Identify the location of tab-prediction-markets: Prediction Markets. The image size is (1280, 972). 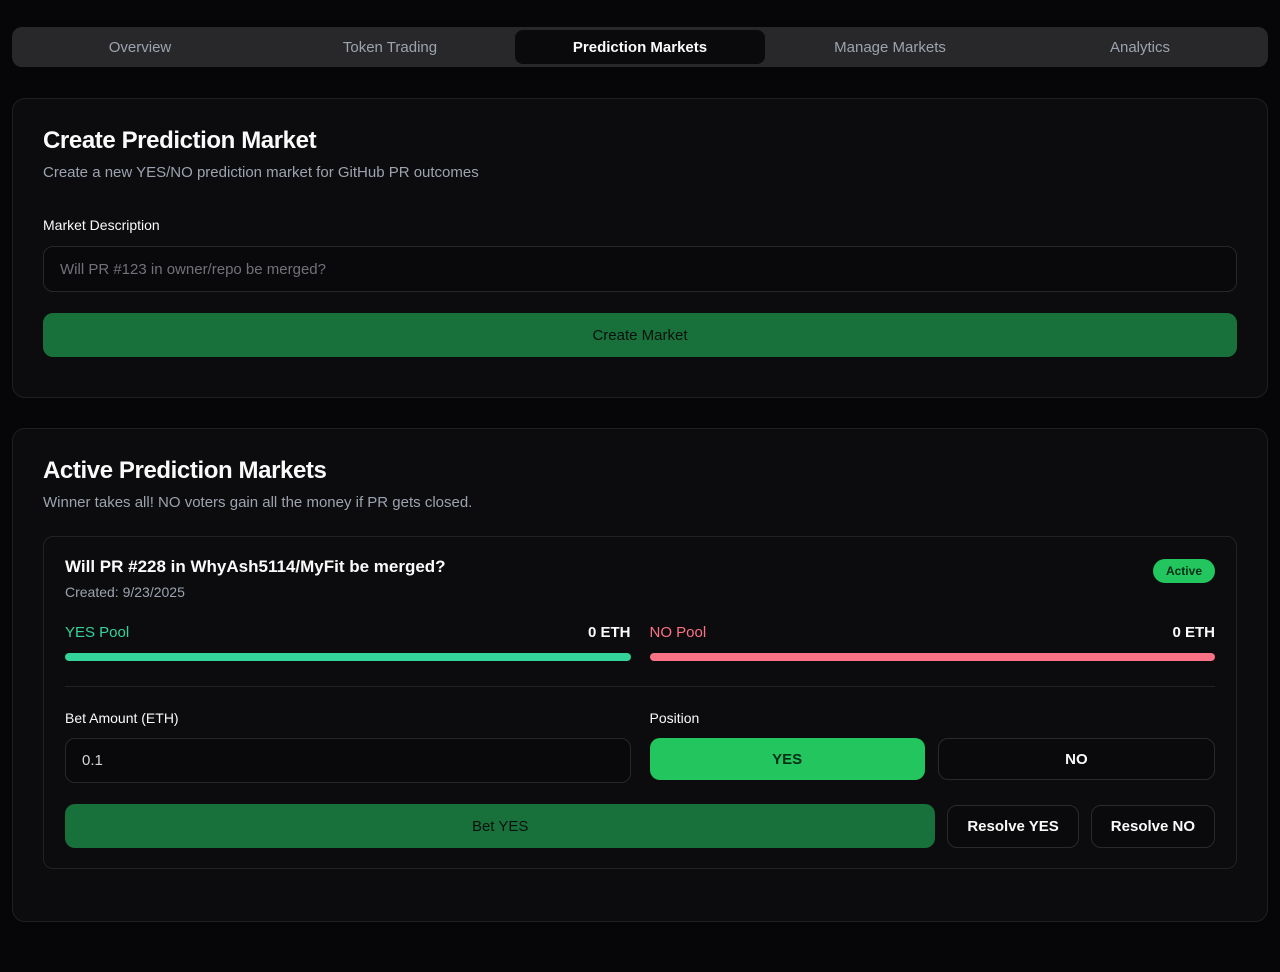
(640, 47).